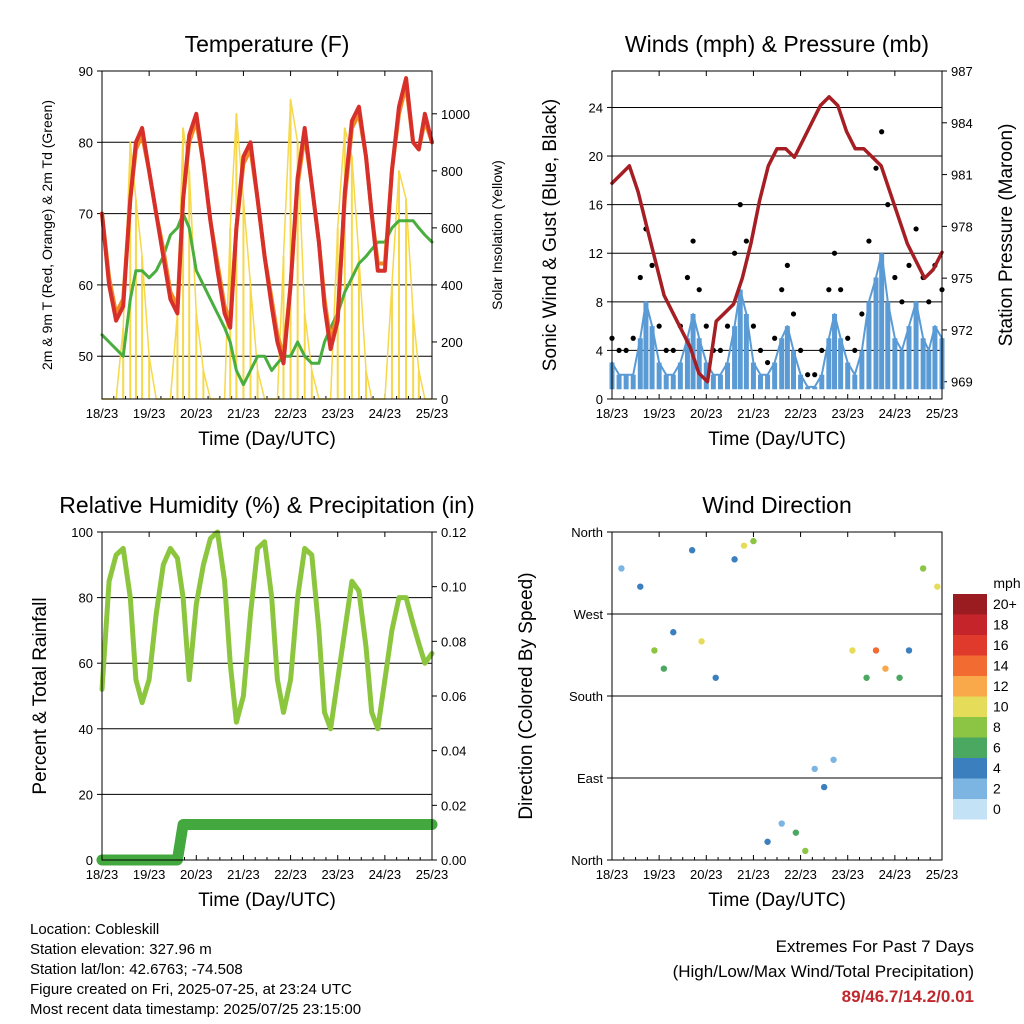  Describe the element at coordinates (586, 696) in the screenshot. I see `y-tick-label: South` at that location.